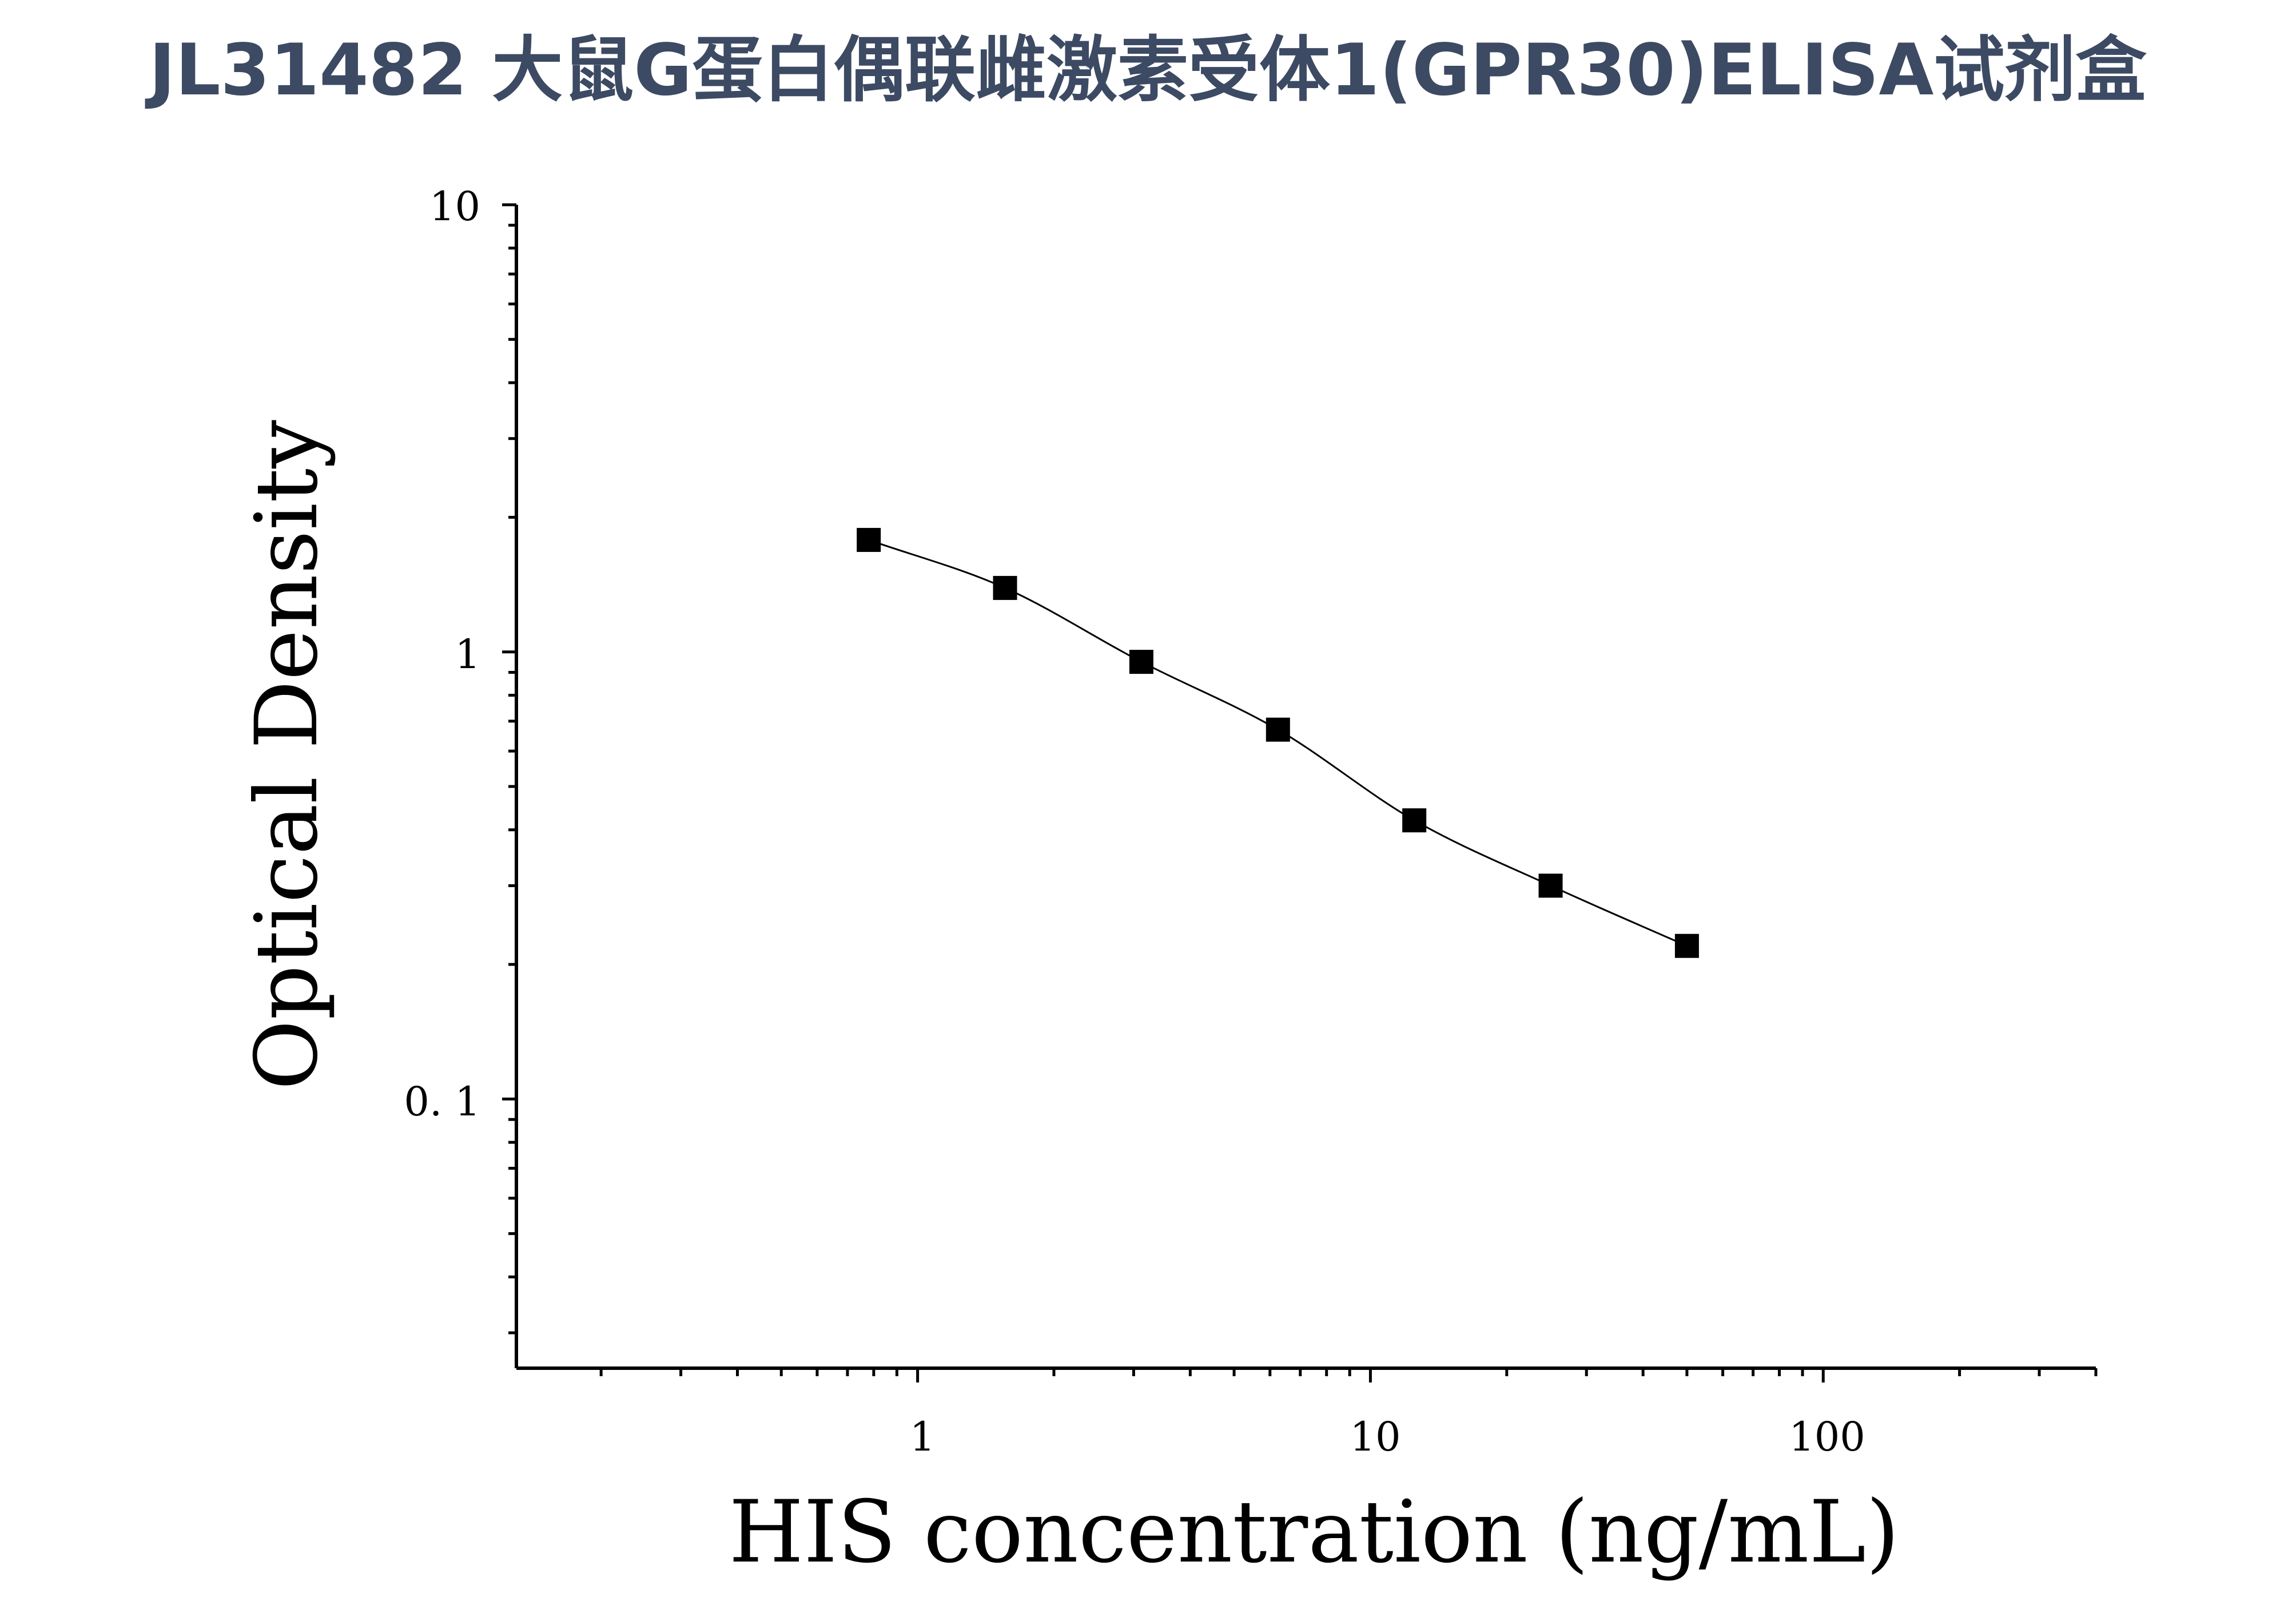 This screenshot has width=2296, height=1605. I want to click on fit-curve, so click(1278, 743).